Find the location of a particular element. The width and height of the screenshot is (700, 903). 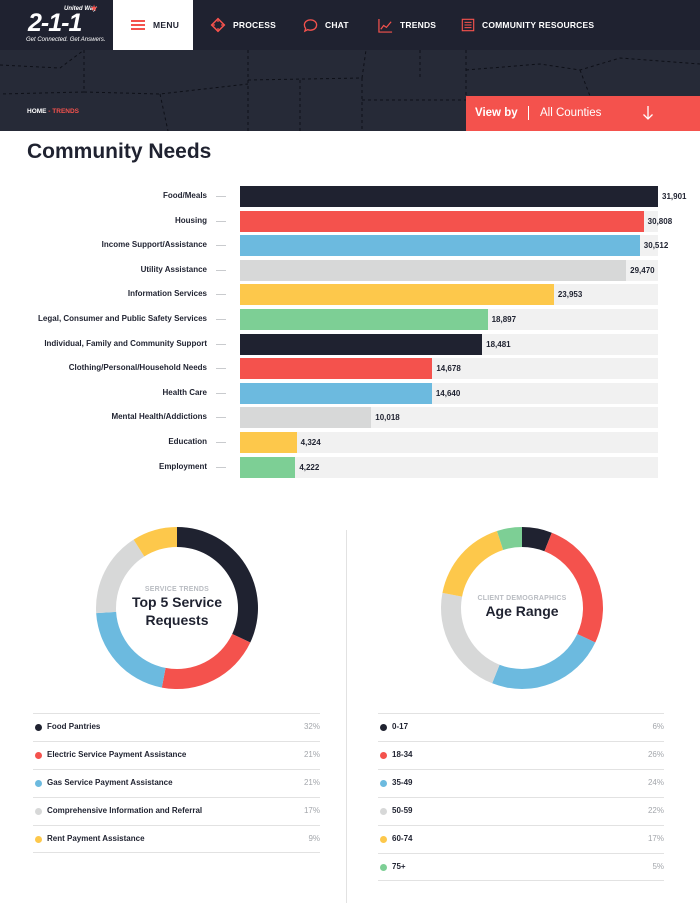

legend-item: 18-34 26% is located at coordinates (521, 755).